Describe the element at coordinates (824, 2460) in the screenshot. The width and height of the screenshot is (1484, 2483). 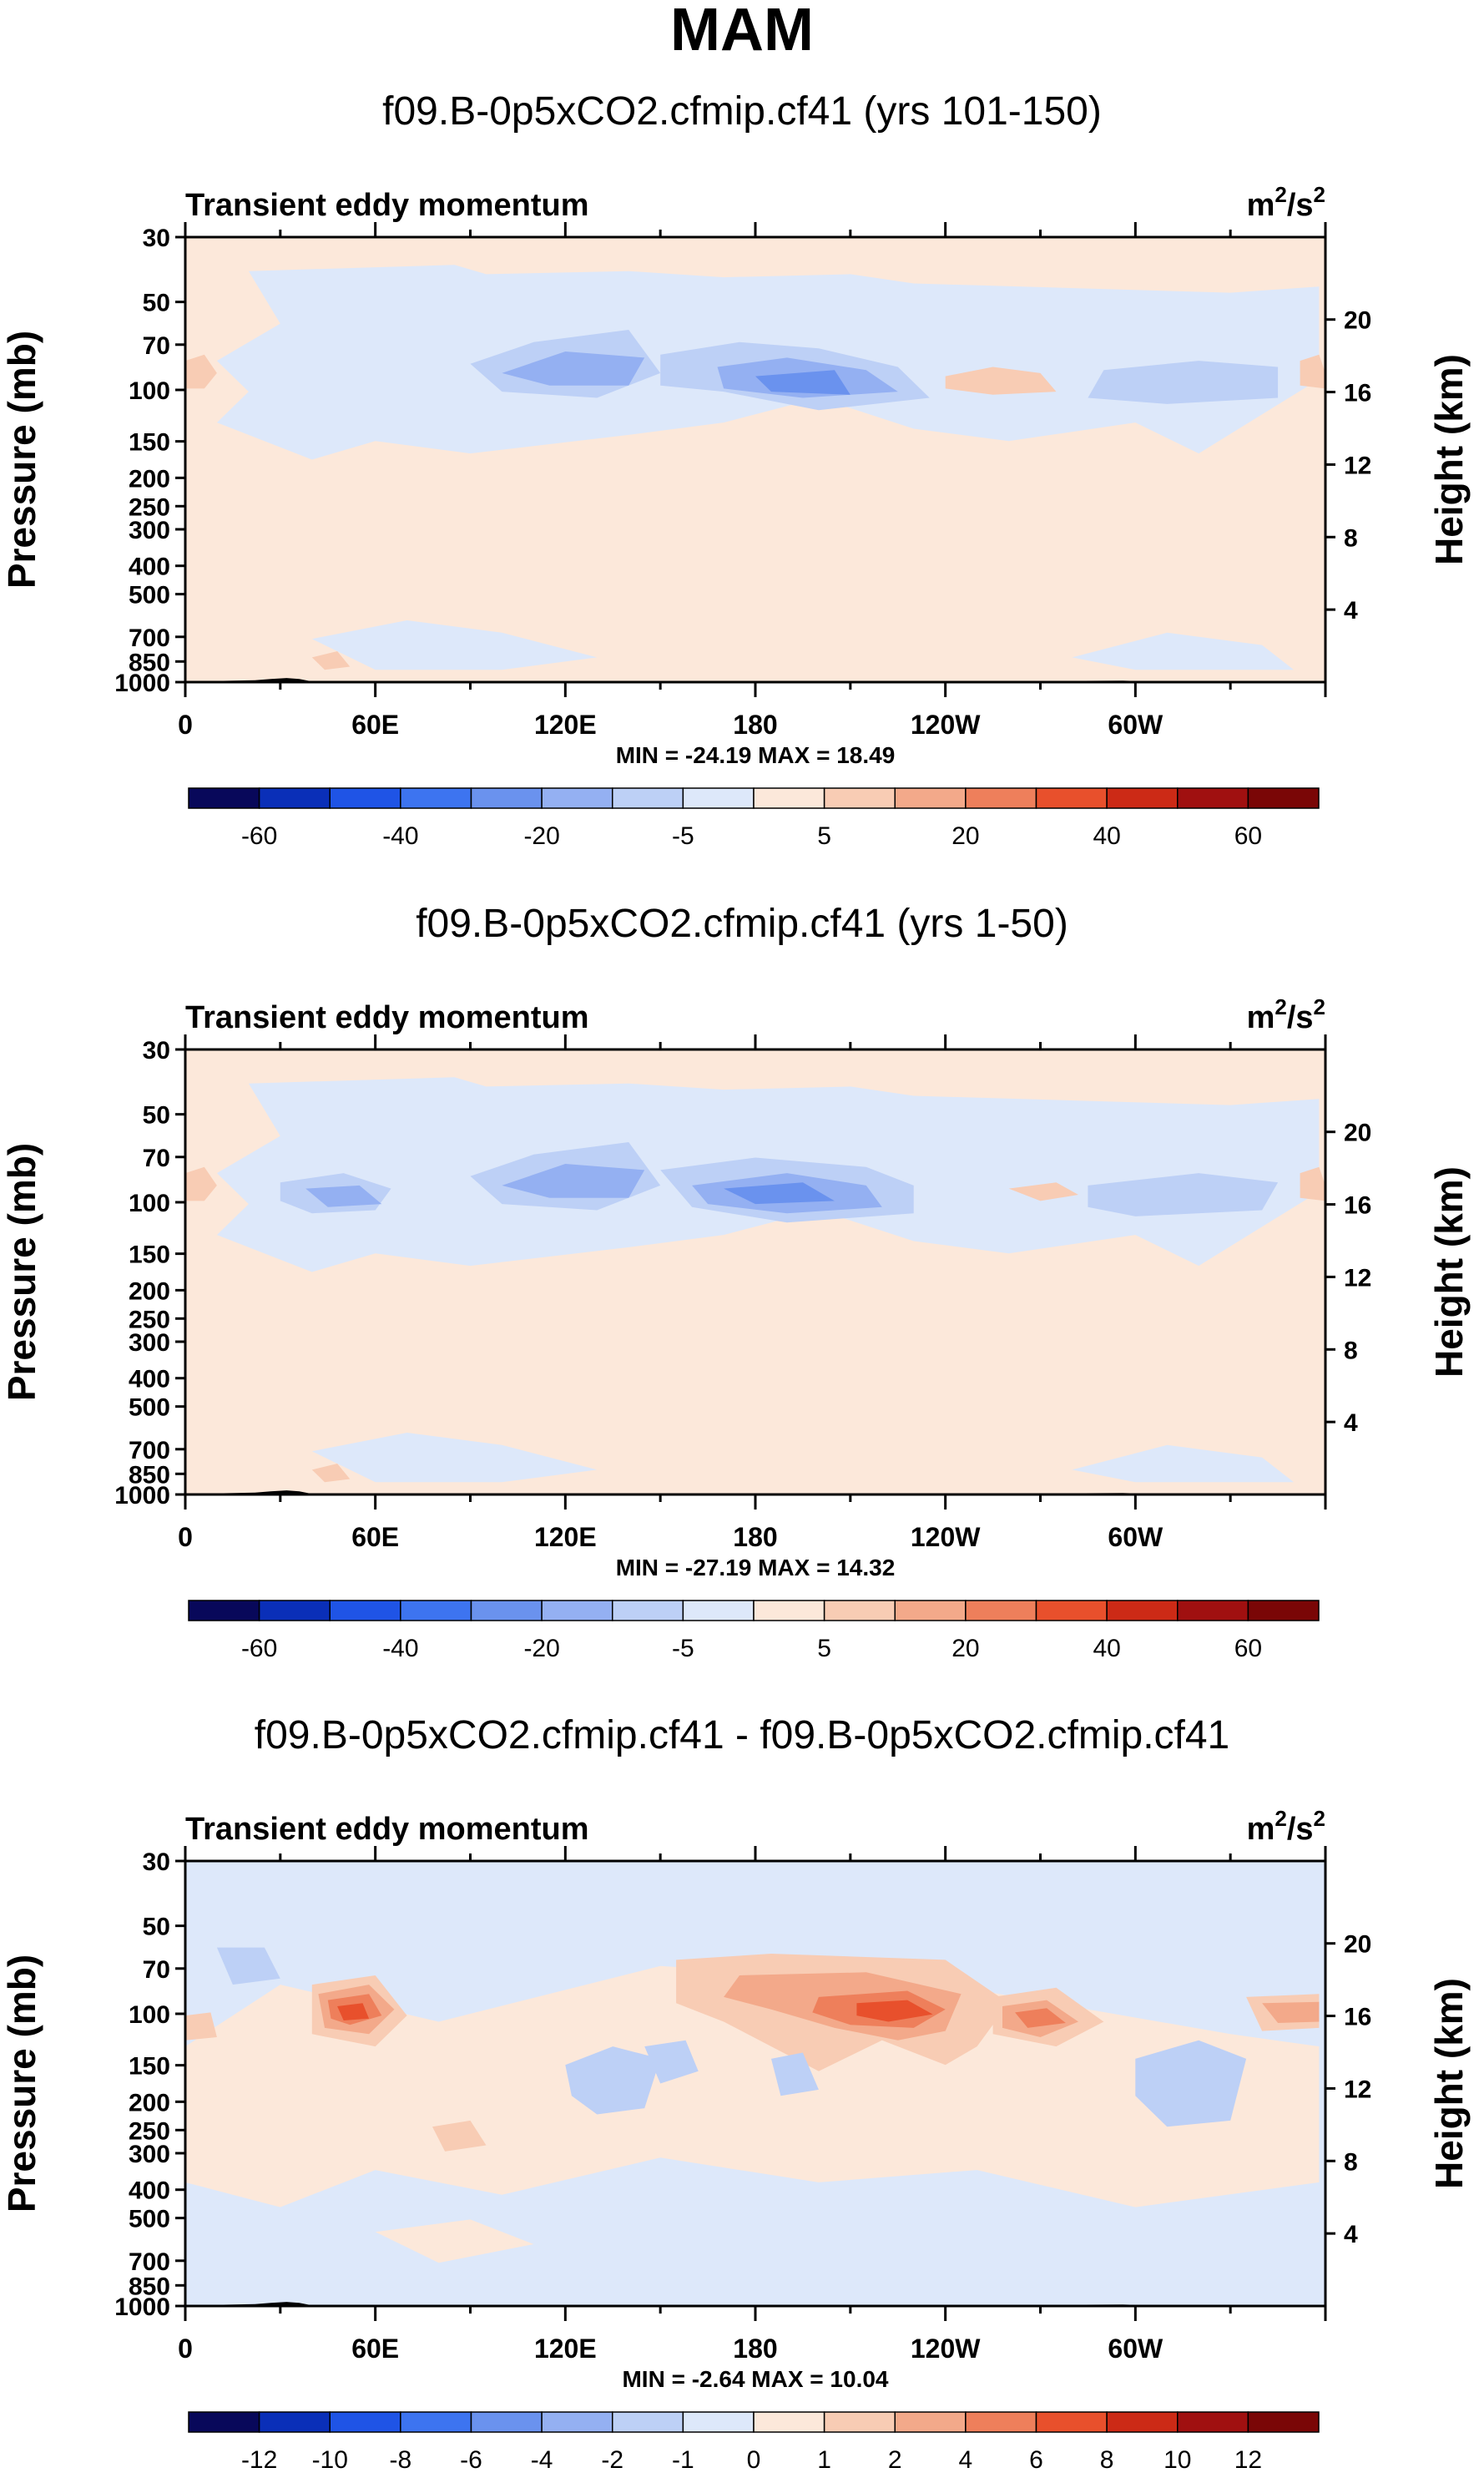
I see `colorbar-label: 1` at that location.